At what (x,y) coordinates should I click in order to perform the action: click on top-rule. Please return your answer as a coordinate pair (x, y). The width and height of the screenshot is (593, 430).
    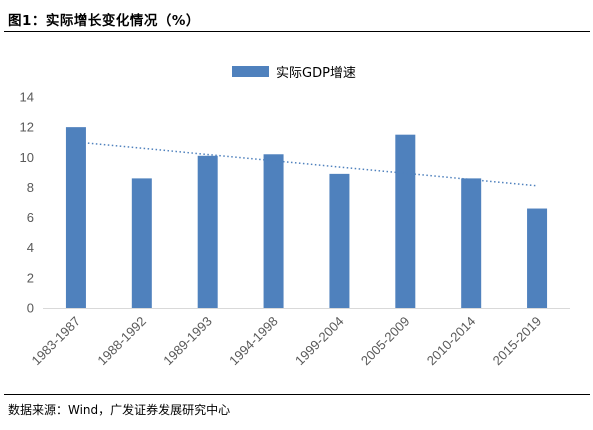
    Looking at the image, I should click on (297, 31).